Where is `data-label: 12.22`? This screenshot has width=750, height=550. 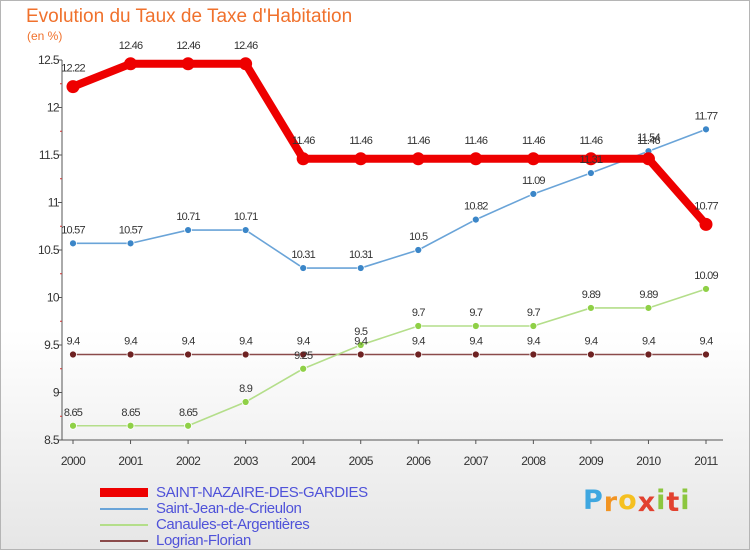 data-label: 12.22 is located at coordinates (73, 69).